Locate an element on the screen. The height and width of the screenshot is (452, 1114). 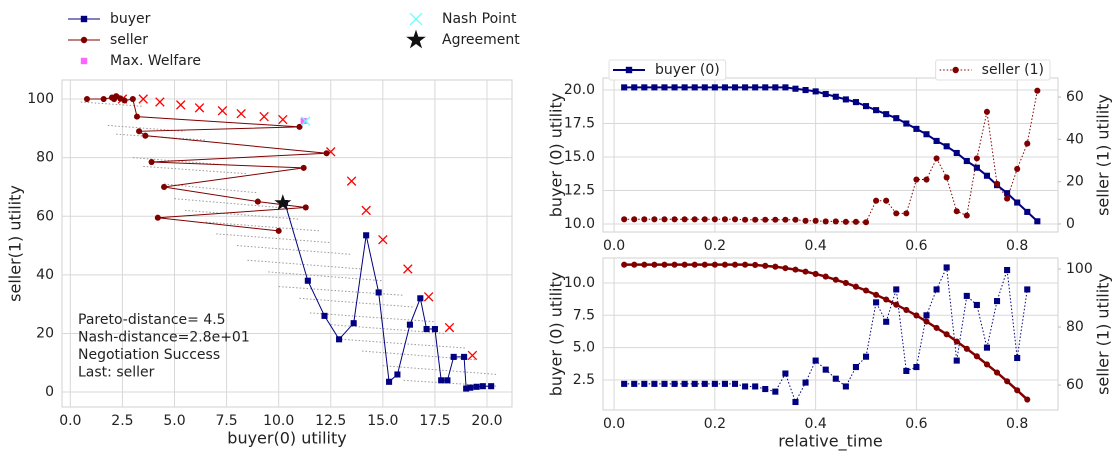
y2-tick-label: 80 is located at coordinates (1075, 327).